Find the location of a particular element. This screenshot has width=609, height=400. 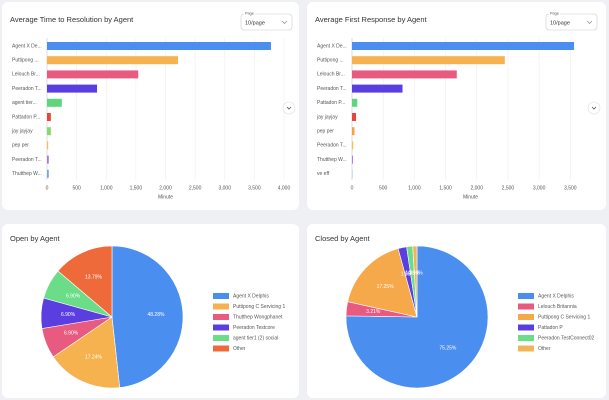

x-tick-label: 500 is located at coordinates (383, 188).